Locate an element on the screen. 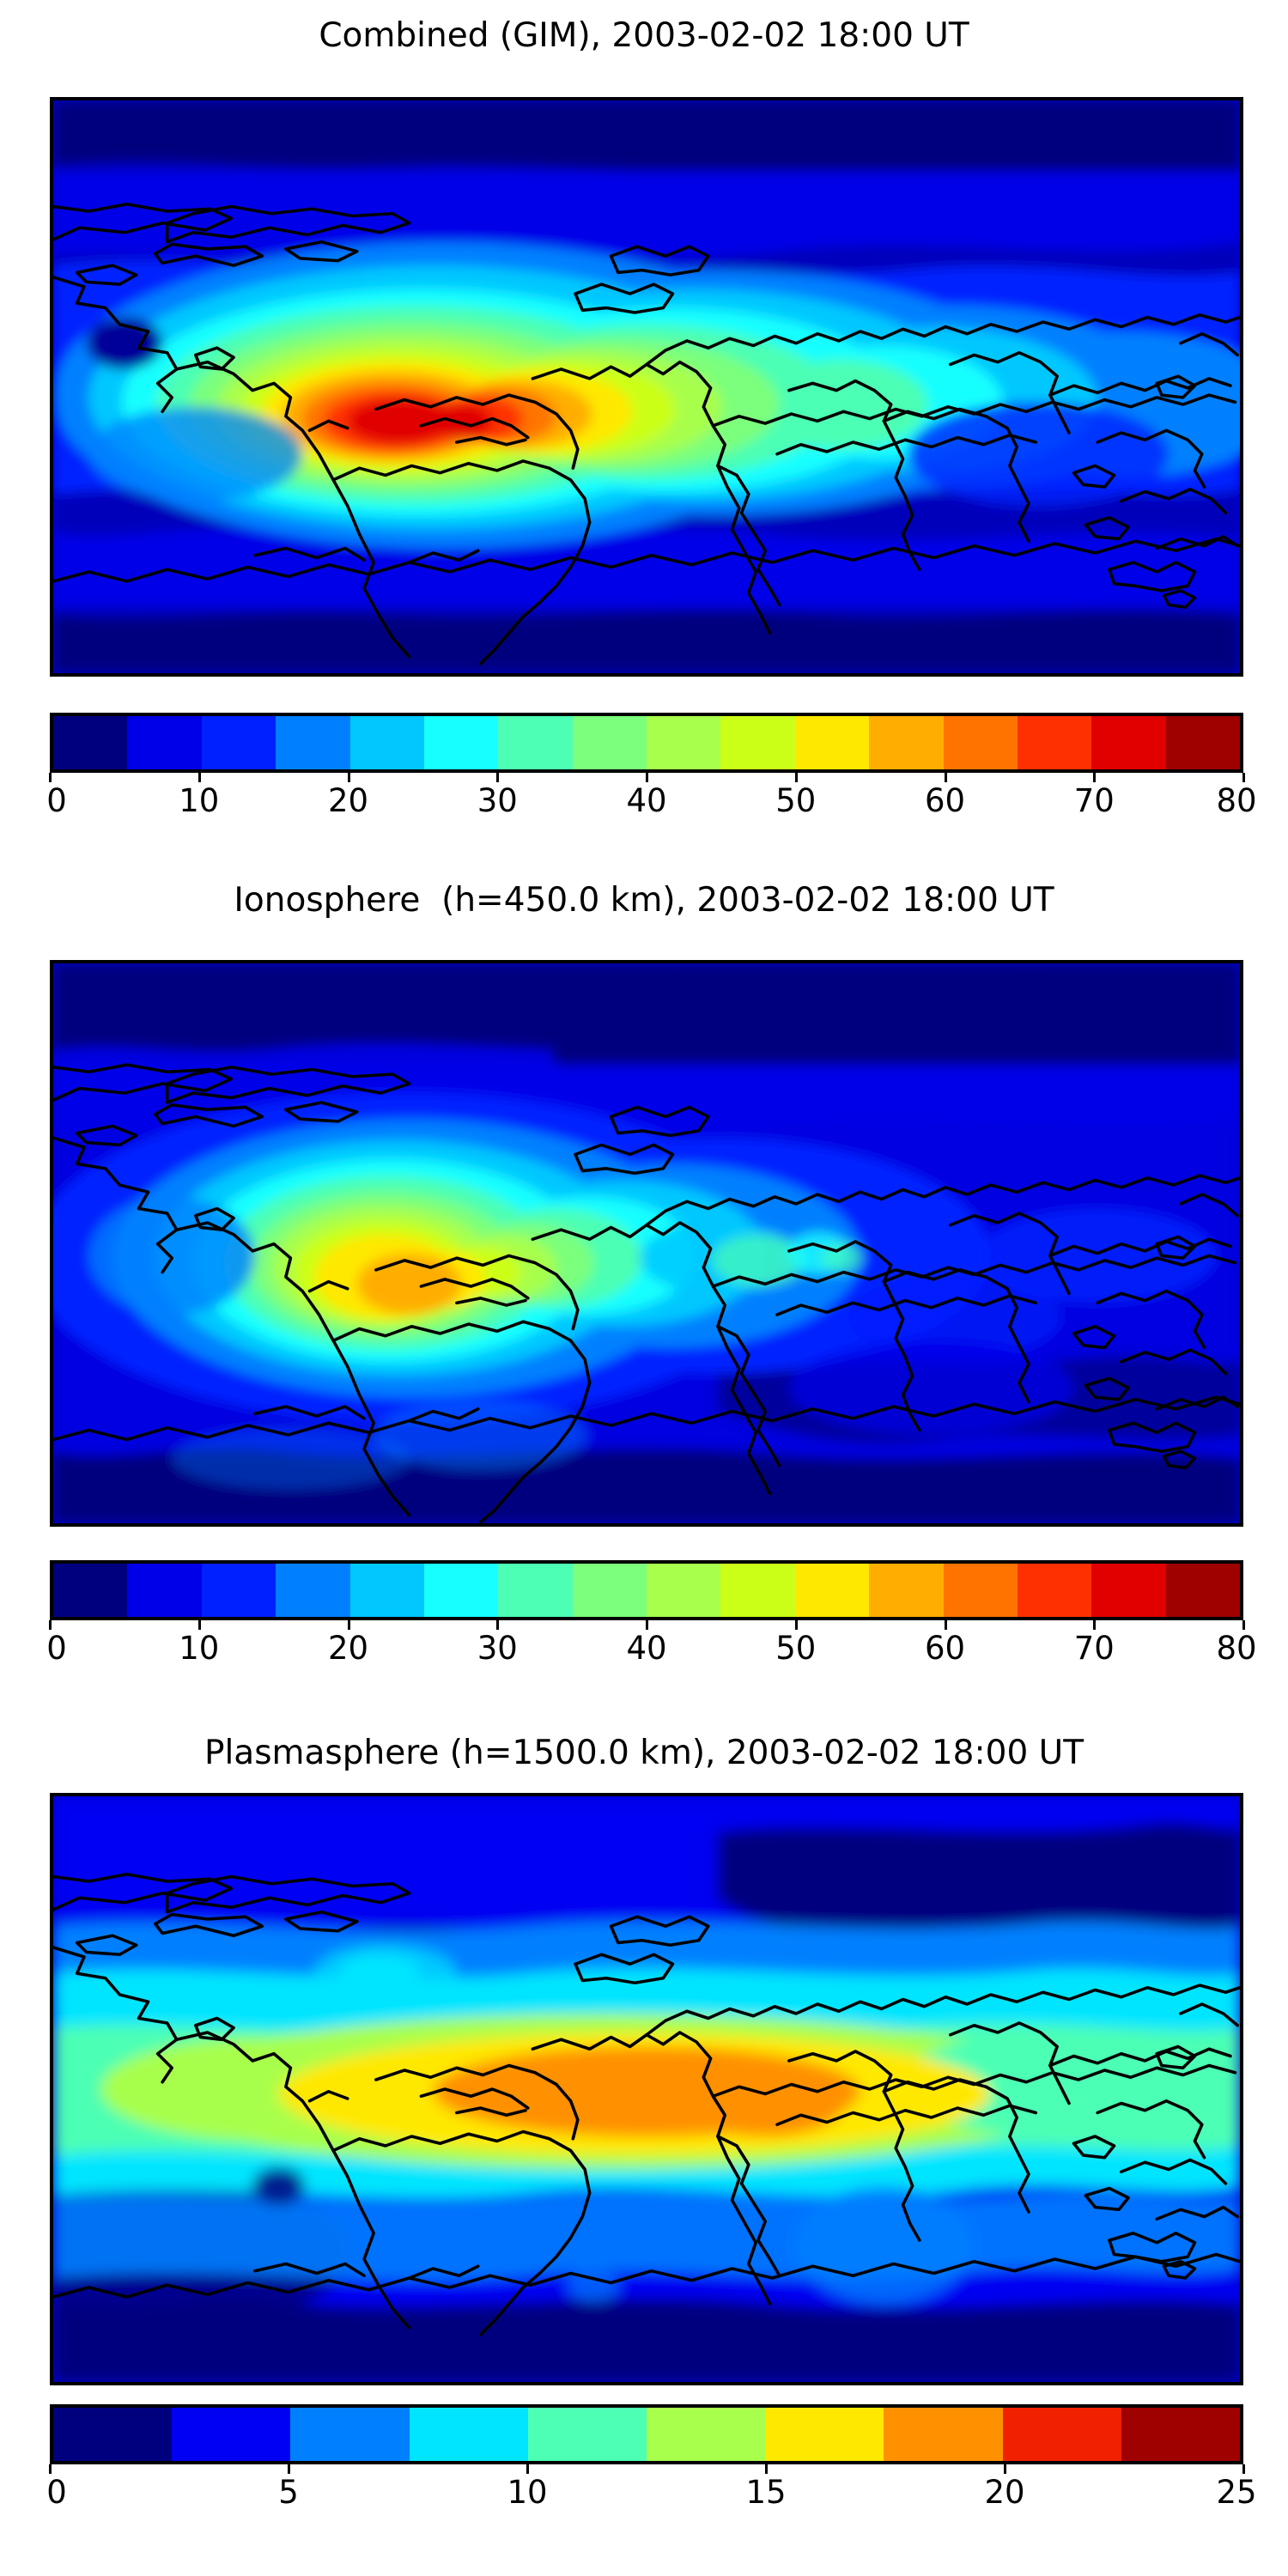 The width and height of the screenshot is (1288, 2576). colorbar-plasmasphere is located at coordinates (647, 2434).